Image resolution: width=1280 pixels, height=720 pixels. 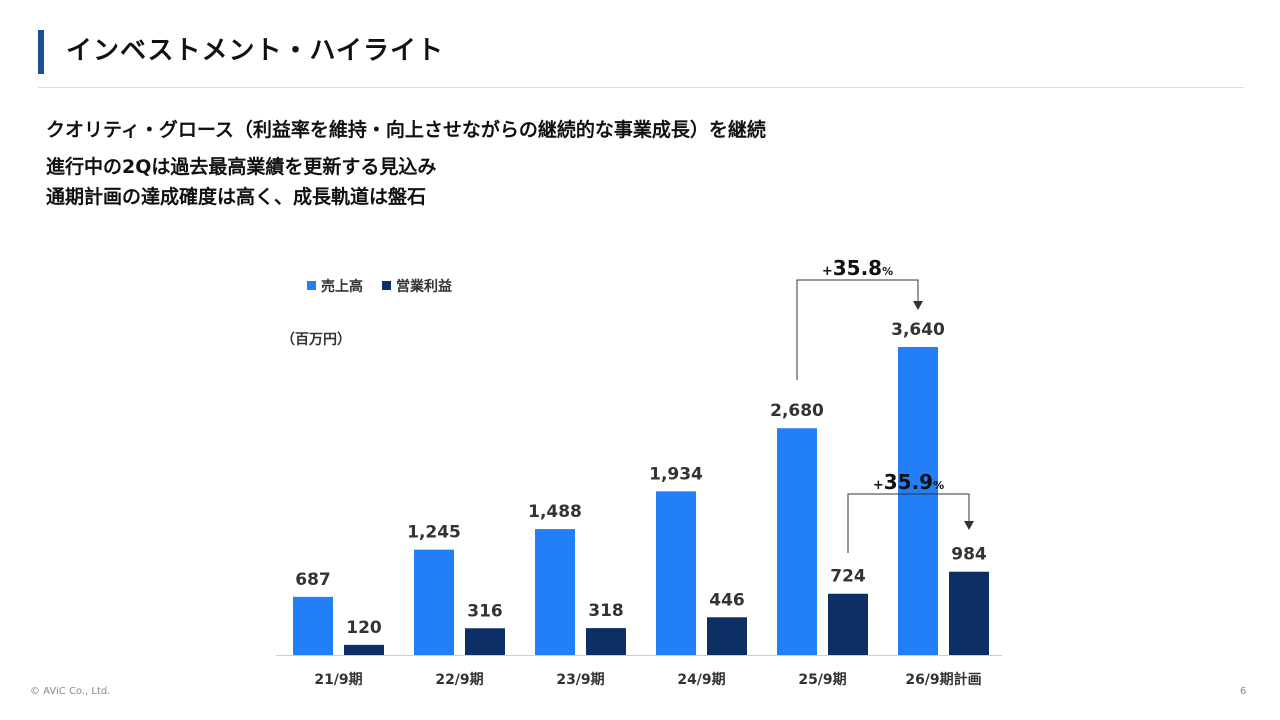 What do you see at coordinates (255, 51) in the screenshot?
I see `page-title: インベストメント・ハイライト` at bounding box center [255, 51].